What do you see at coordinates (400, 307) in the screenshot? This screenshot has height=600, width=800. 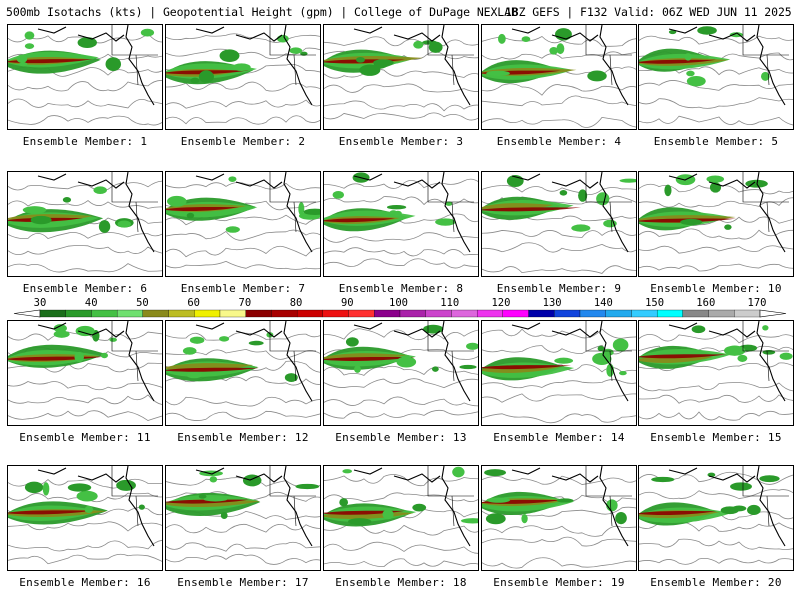 I see `colorbar` at bounding box center [400, 307].